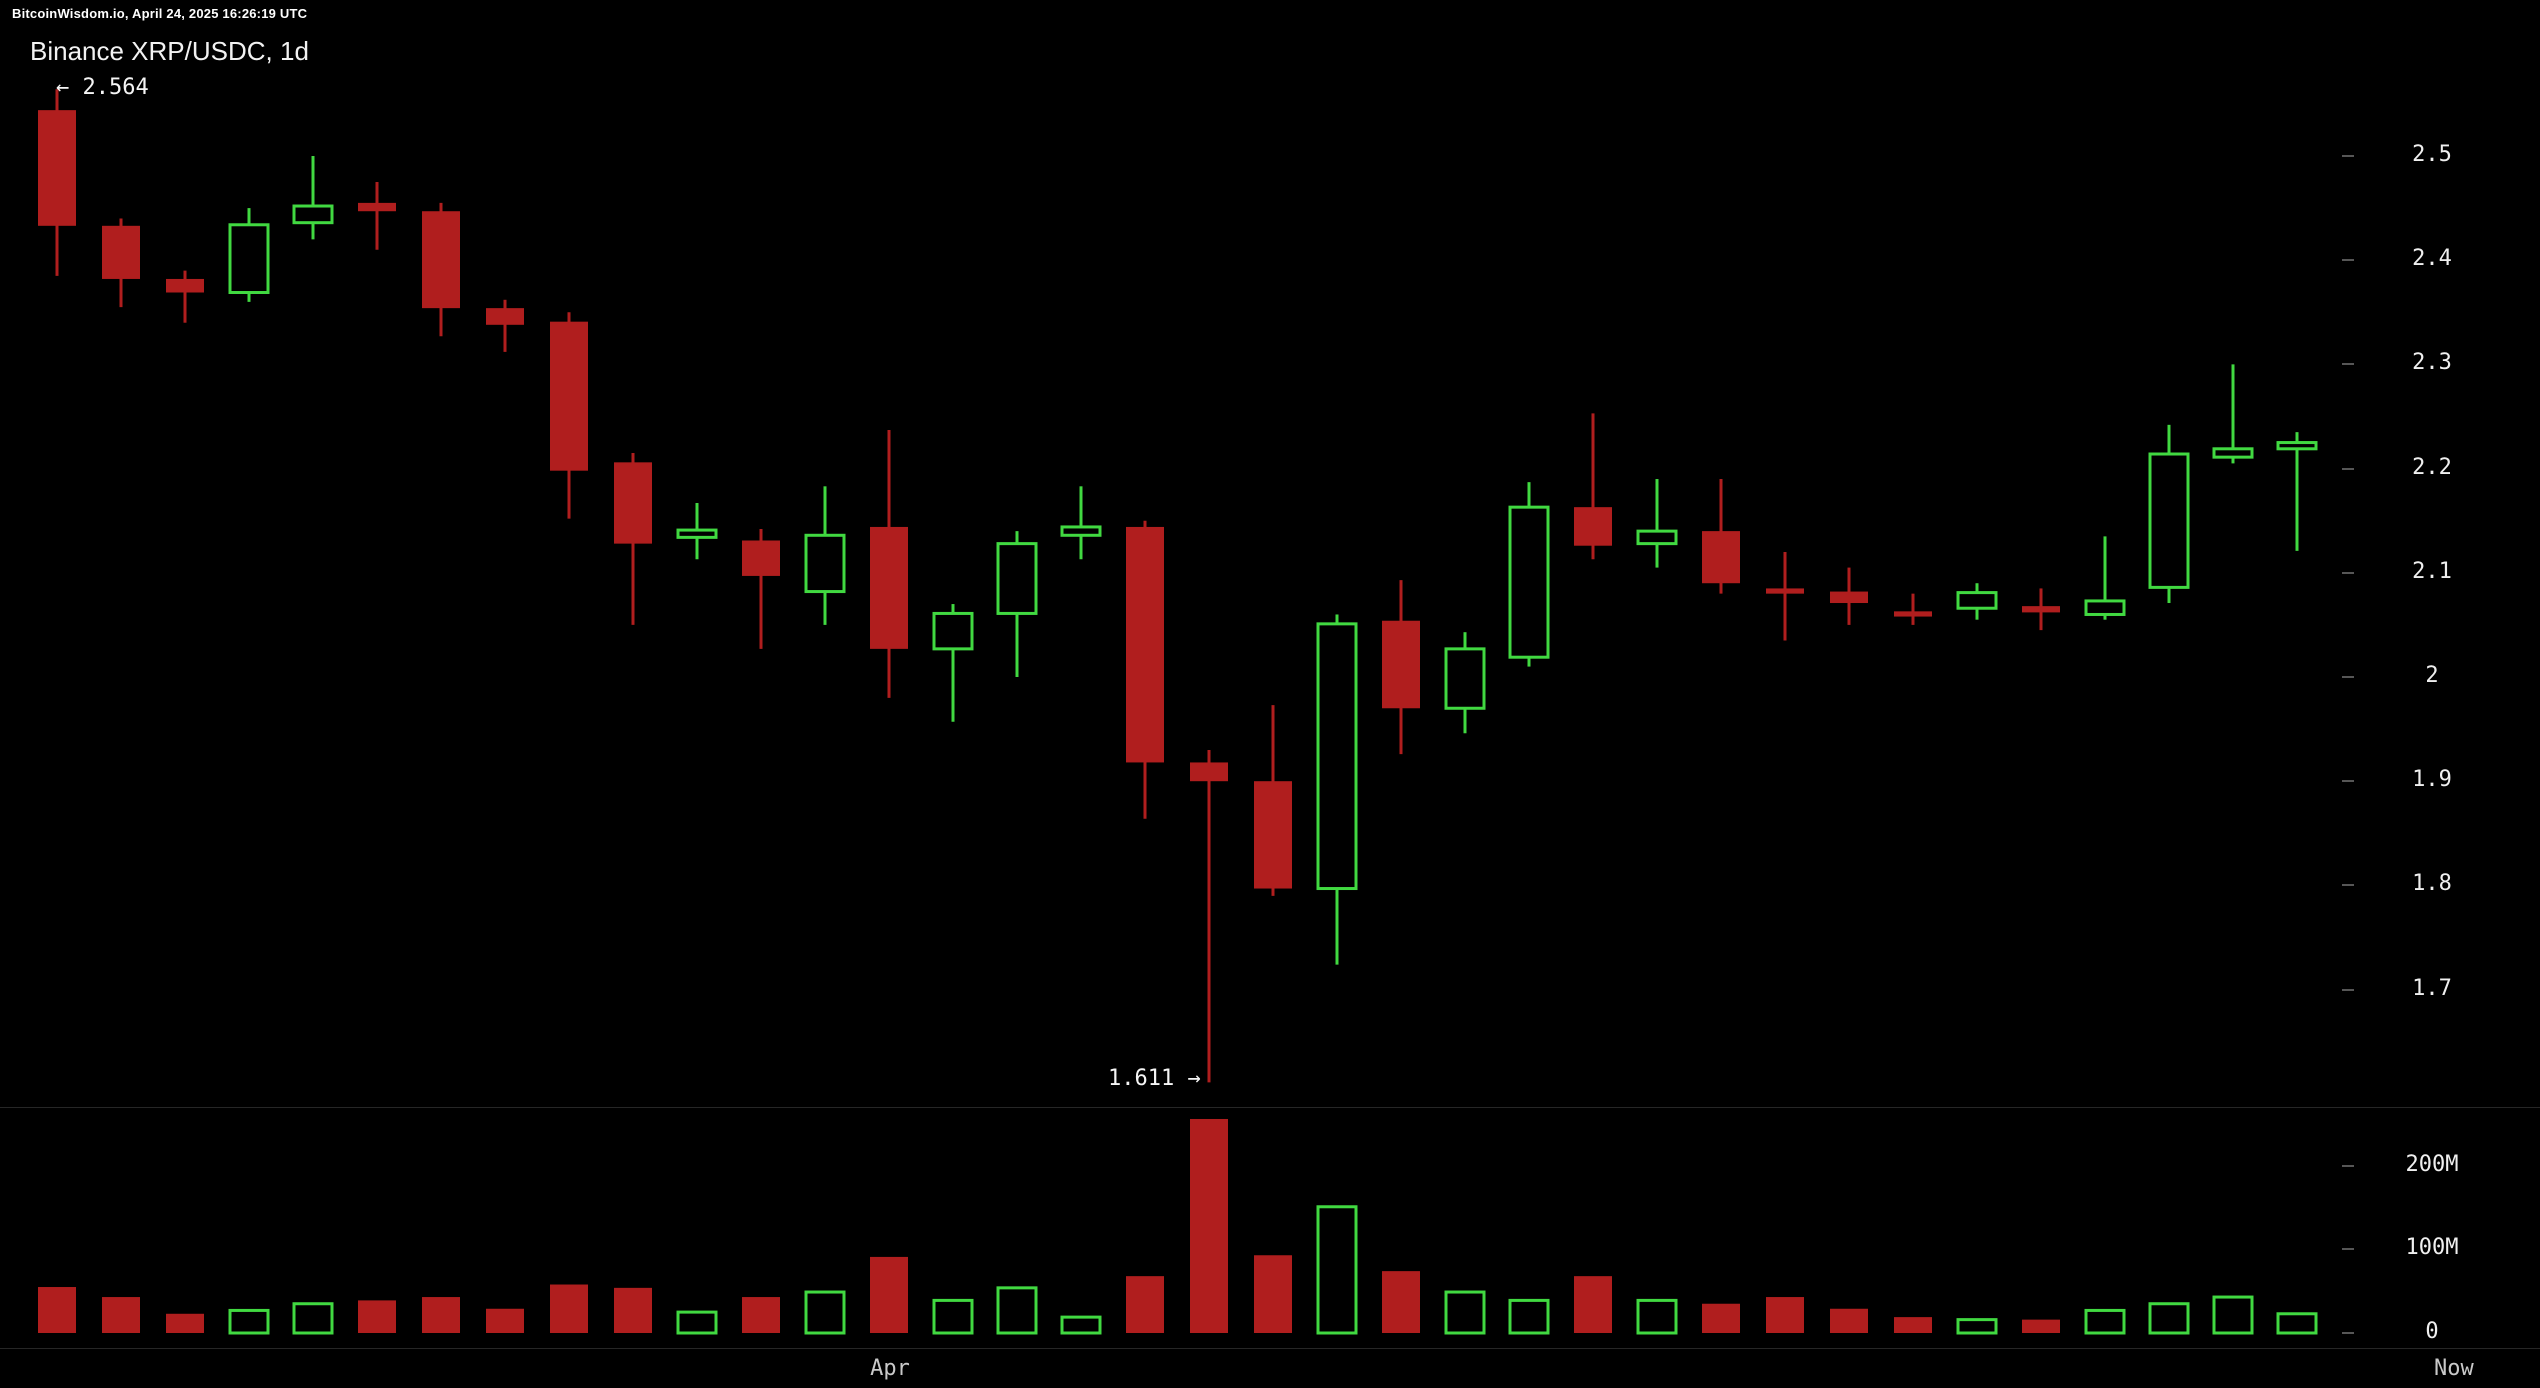 The width and height of the screenshot is (2540, 1388). I want to click on x-axis-now-label: Now, so click(2454, 1368).